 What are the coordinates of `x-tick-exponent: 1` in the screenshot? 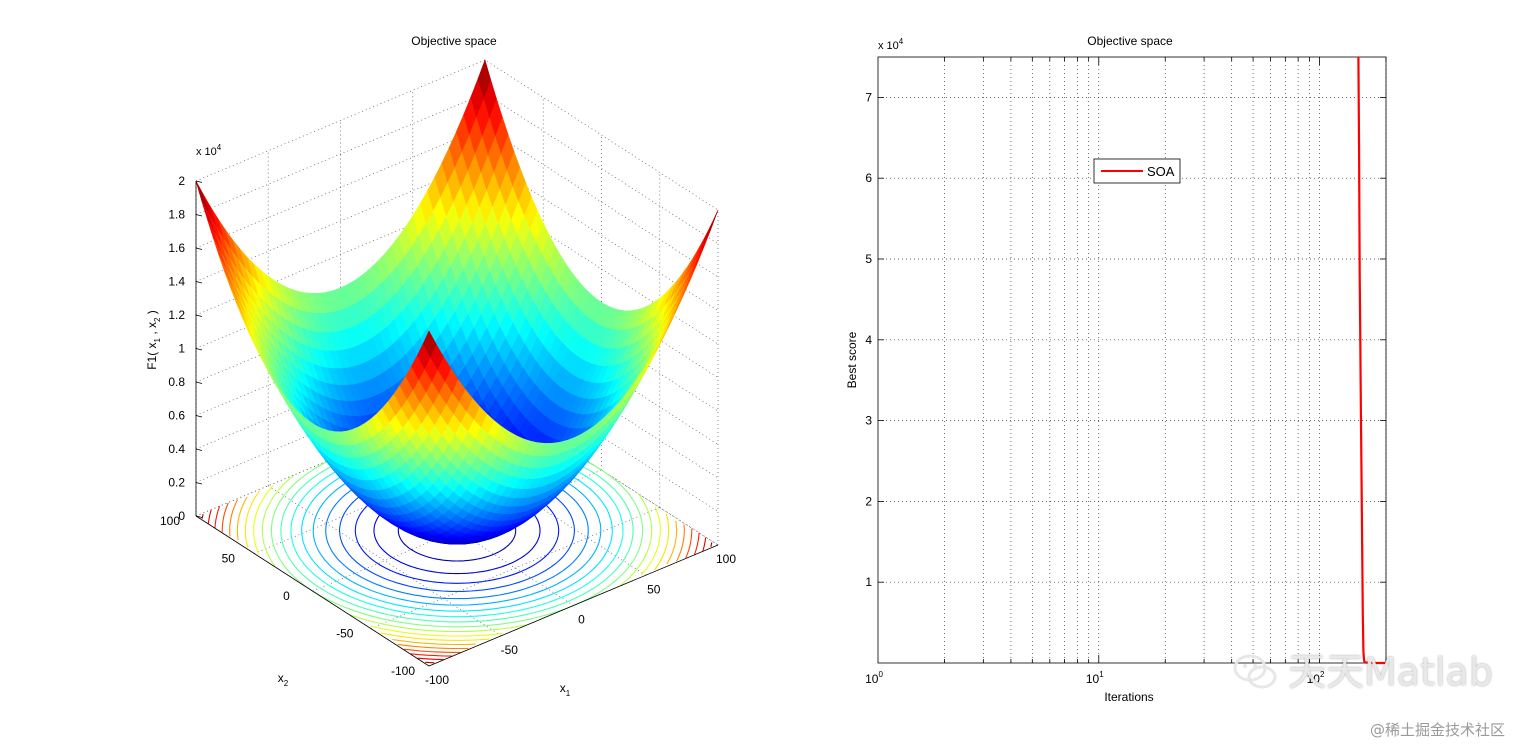 It's located at (1101, 674).